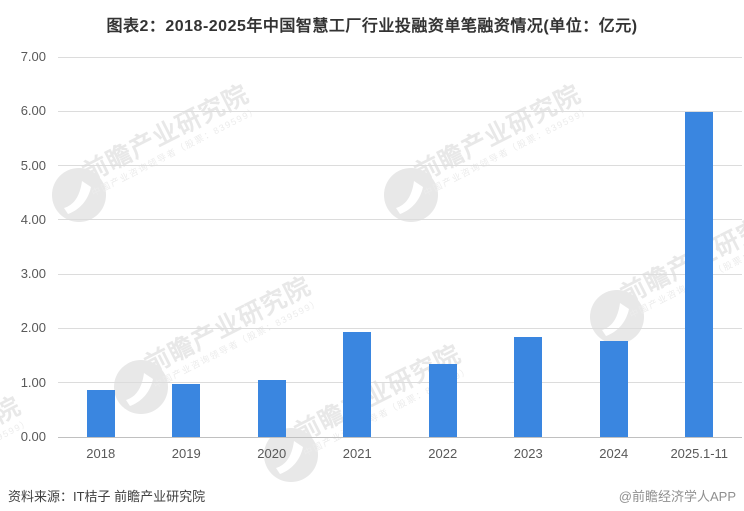 Image resolution: width=744 pixels, height=511 pixels. I want to click on bar-2024, so click(613, 388).